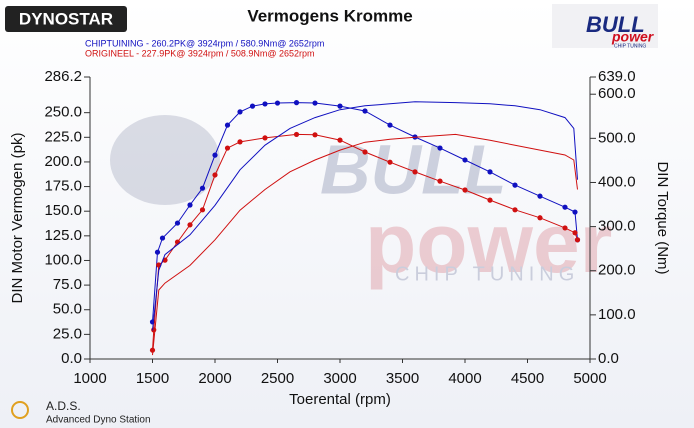  What do you see at coordinates (63, 210) in the screenshot?
I see `y-tick-label: 150.0` at bounding box center [63, 210].